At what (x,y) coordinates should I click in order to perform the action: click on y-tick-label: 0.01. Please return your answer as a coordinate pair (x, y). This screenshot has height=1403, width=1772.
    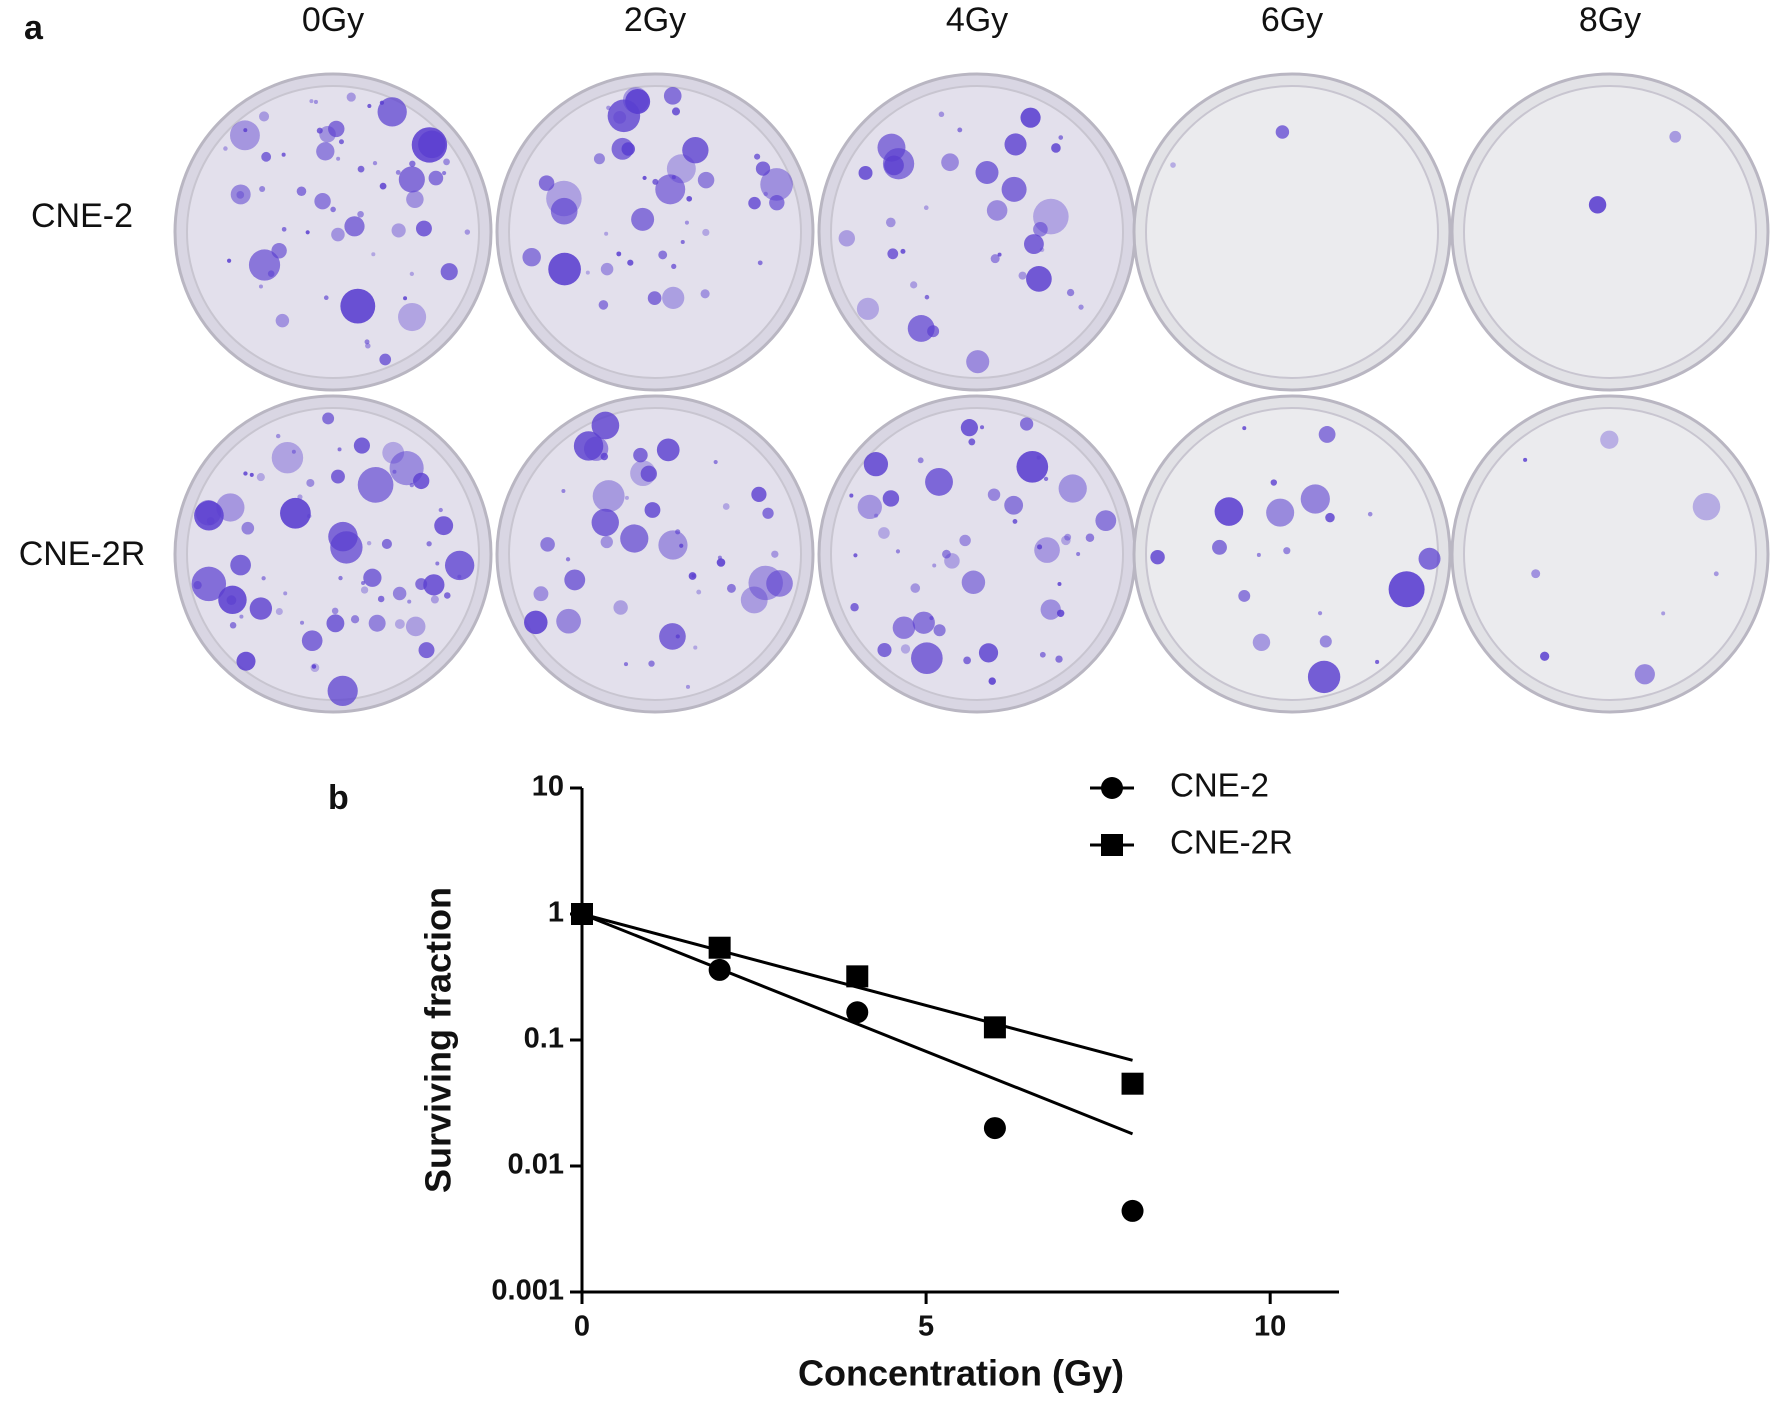
    Looking at the image, I should click on (536, 1165).